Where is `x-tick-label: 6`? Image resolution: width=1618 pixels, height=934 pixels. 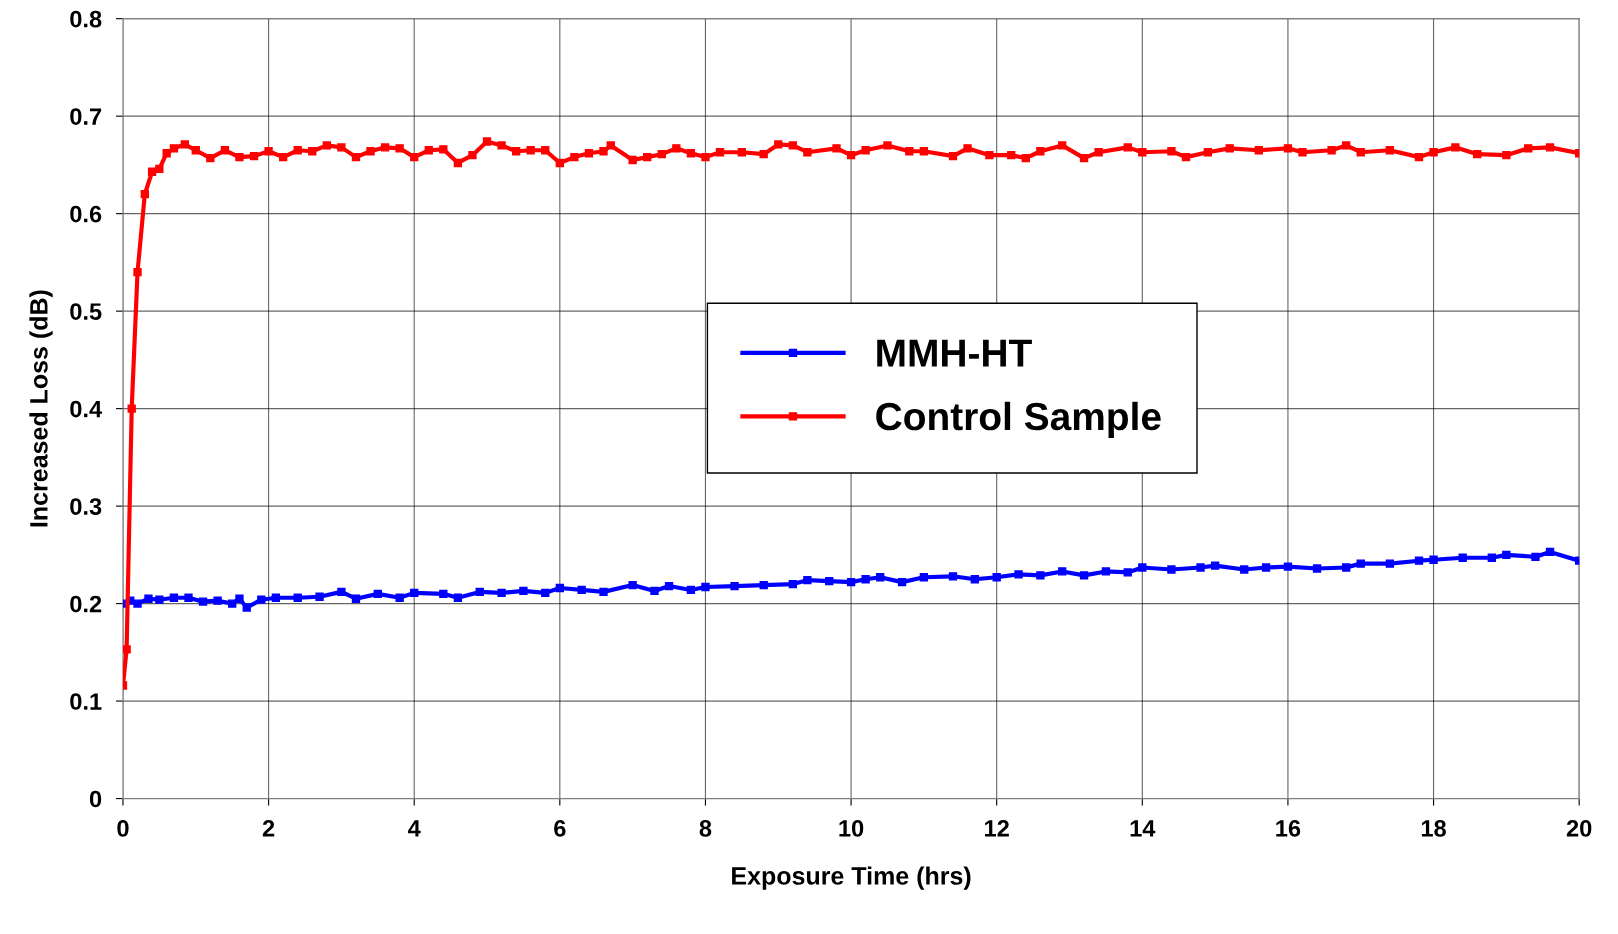
x-tick-label: 6 is located at coordinates (560, 828).